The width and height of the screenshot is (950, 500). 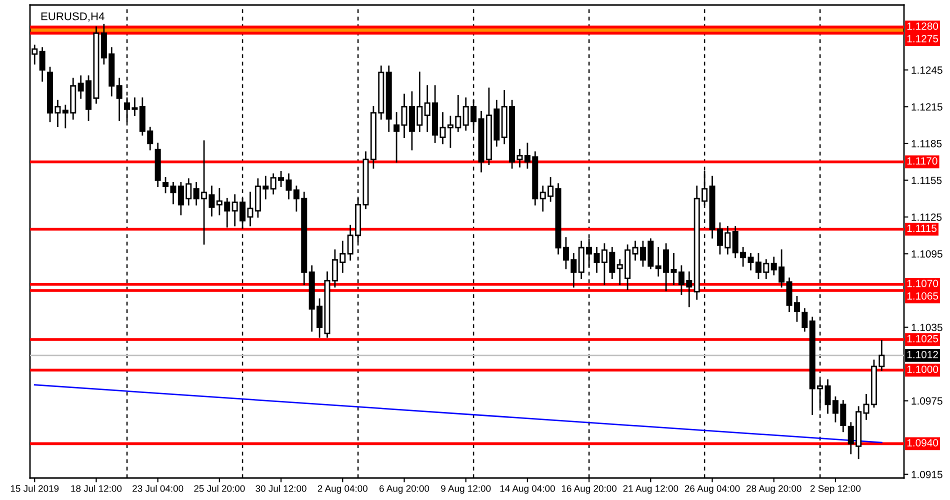 I want to click on ref-line-label: 1.1025, so click(x=922, y=338).